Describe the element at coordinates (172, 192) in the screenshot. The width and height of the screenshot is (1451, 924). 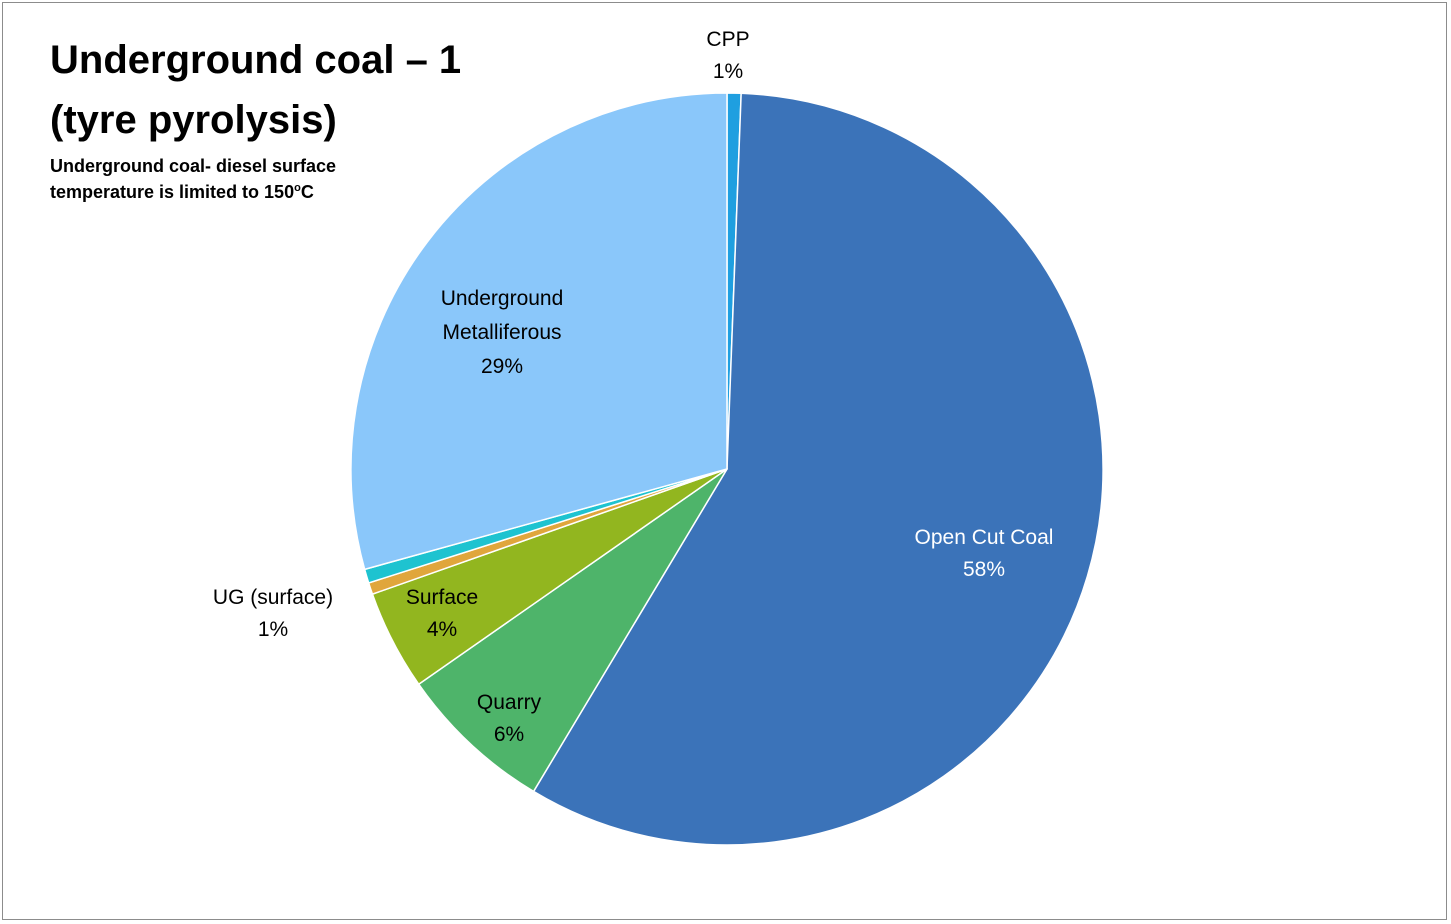
I see `subtitle-text: temperature is limited to 150` at that location.